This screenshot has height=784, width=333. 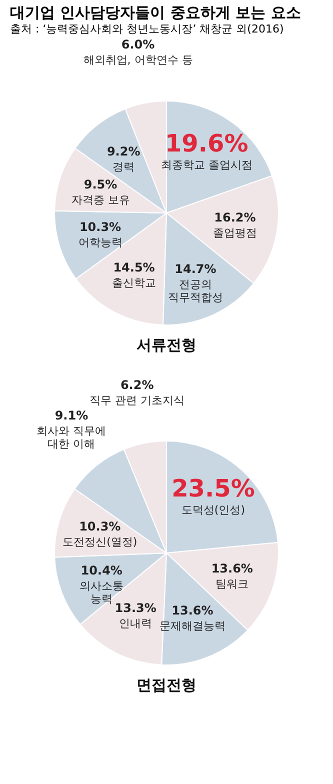 What do you see at coordinates (71, 415) in the screenshot?
I see `data-label: 9.1%` at bounding box center [71, 415].